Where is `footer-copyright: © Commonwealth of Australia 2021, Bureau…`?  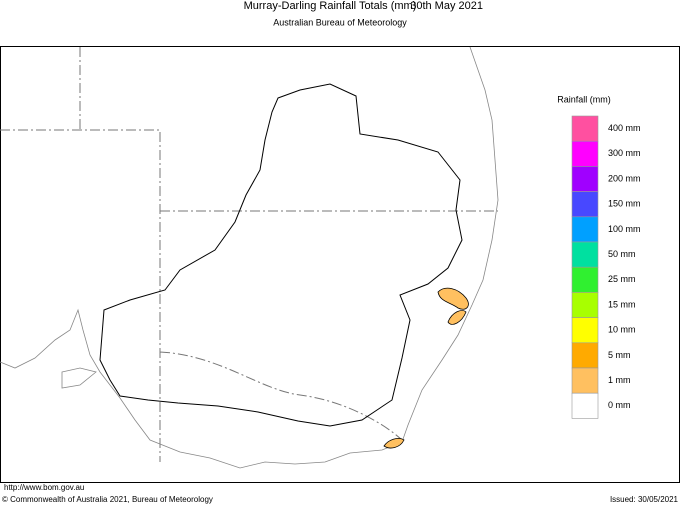 footer-copyright: © Commonwealth of Australia 2021, Bureau… is located at coordinates (107, 499).